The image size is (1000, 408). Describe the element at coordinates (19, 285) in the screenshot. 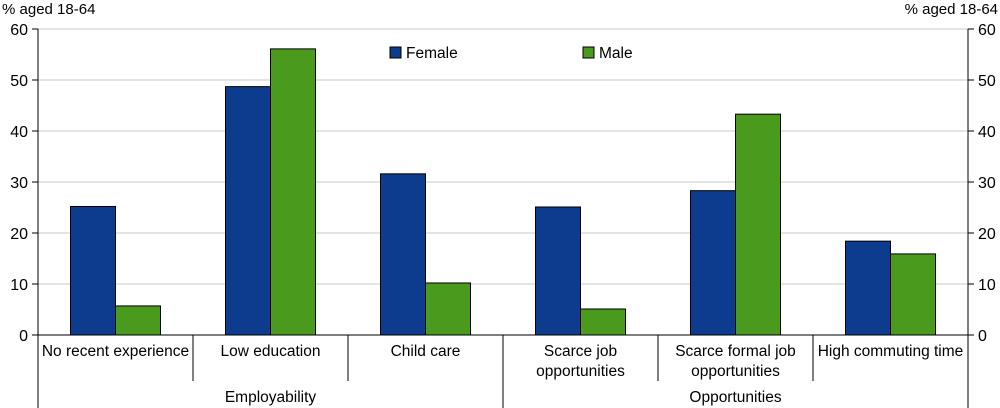

I see `left-tick-label: 10` at that location.